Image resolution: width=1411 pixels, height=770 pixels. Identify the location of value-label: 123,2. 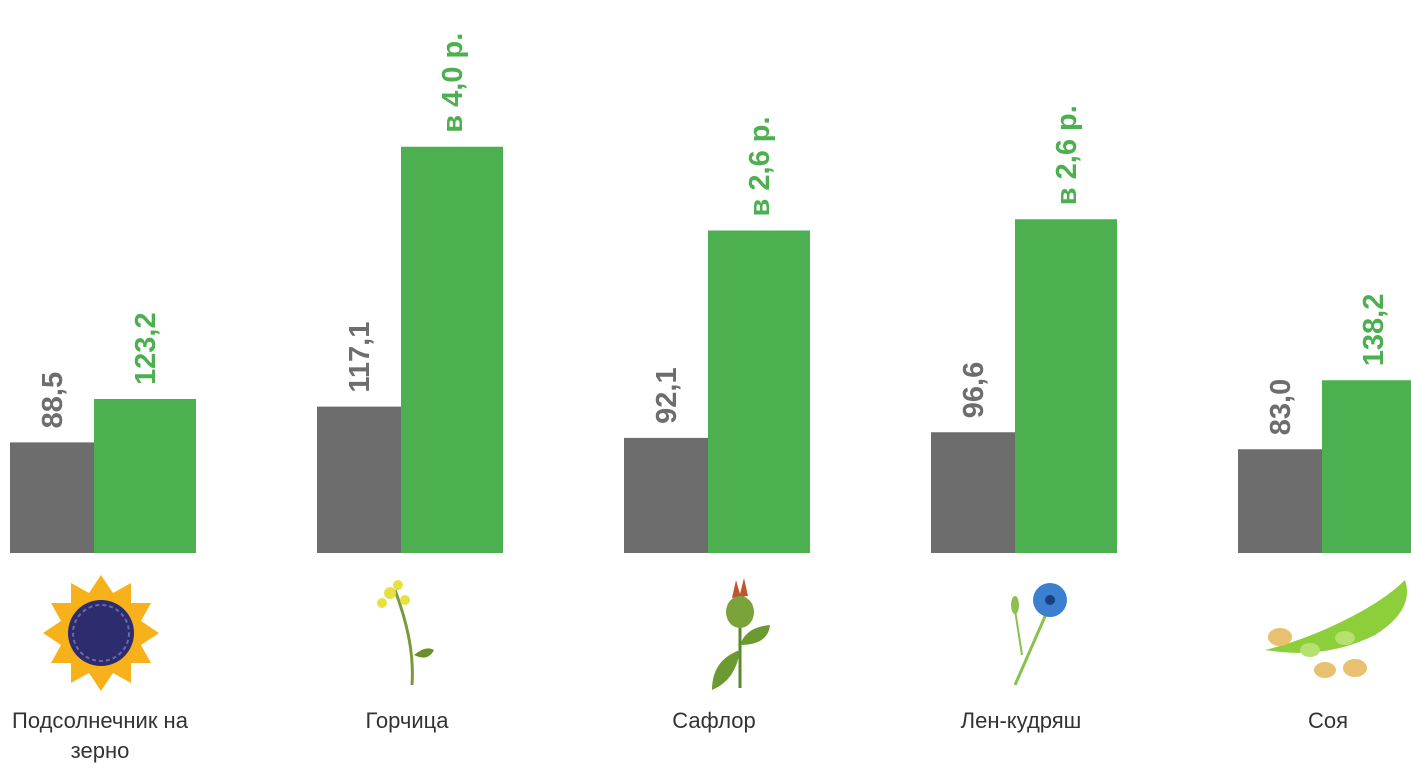
(146, 348).